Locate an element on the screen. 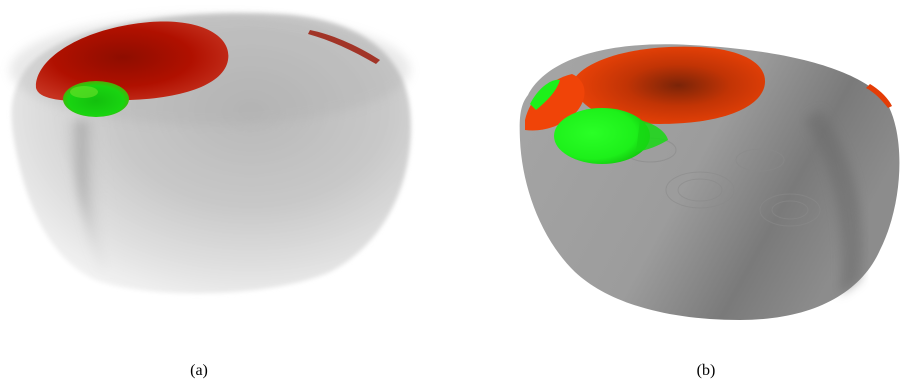 The height and width of the screenshot is (388, 922). panel-b-orange-region is located at coordinates (669, 85).